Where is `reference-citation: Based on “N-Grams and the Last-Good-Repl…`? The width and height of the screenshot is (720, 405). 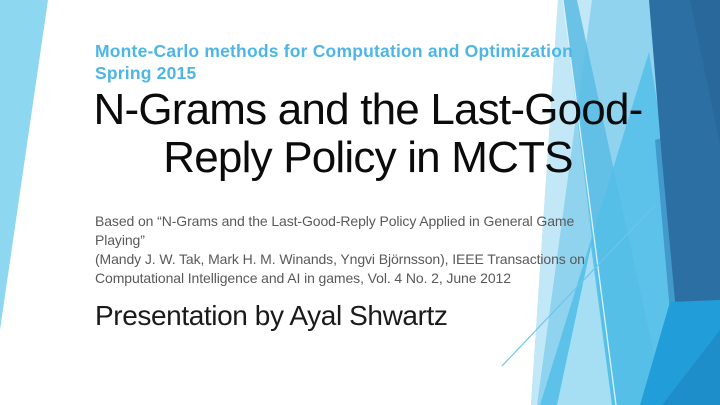
reference-citation: Based on “N-Grams and the Last-Good-Repl… is located at coordinates (345, 250).